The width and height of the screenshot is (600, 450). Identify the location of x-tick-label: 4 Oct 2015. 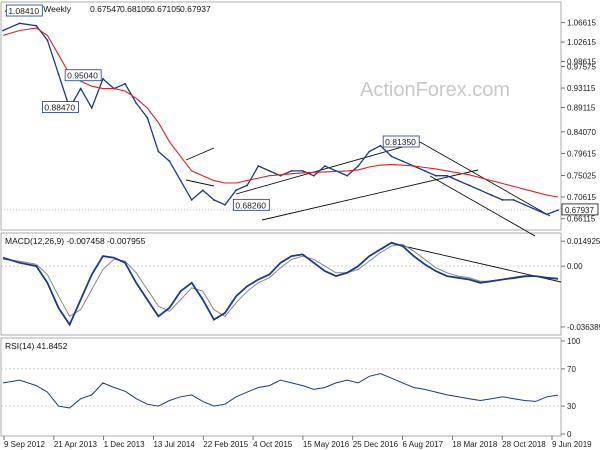
(273, 444).